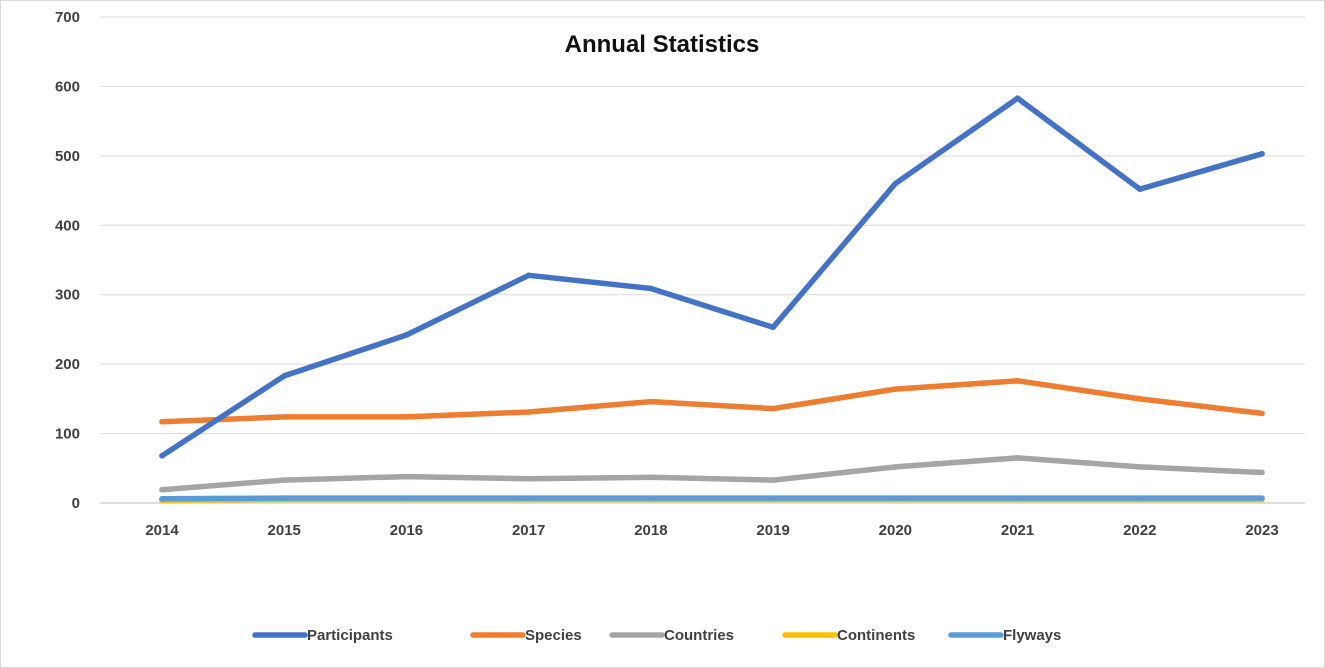 This screenshot has width=1325, height=668. Describe the element at coordinates (662, 44) in the screenshot. I see `chart-title: Annual Statistics` at that location.